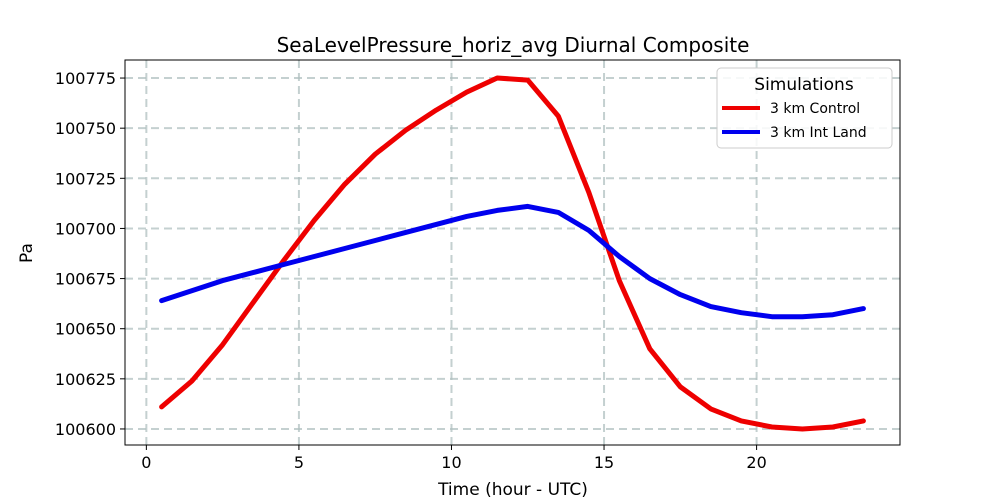 This screenshot has width=1000, height=500. I want to click on y-tick-label: 100650, so click(85, 329).